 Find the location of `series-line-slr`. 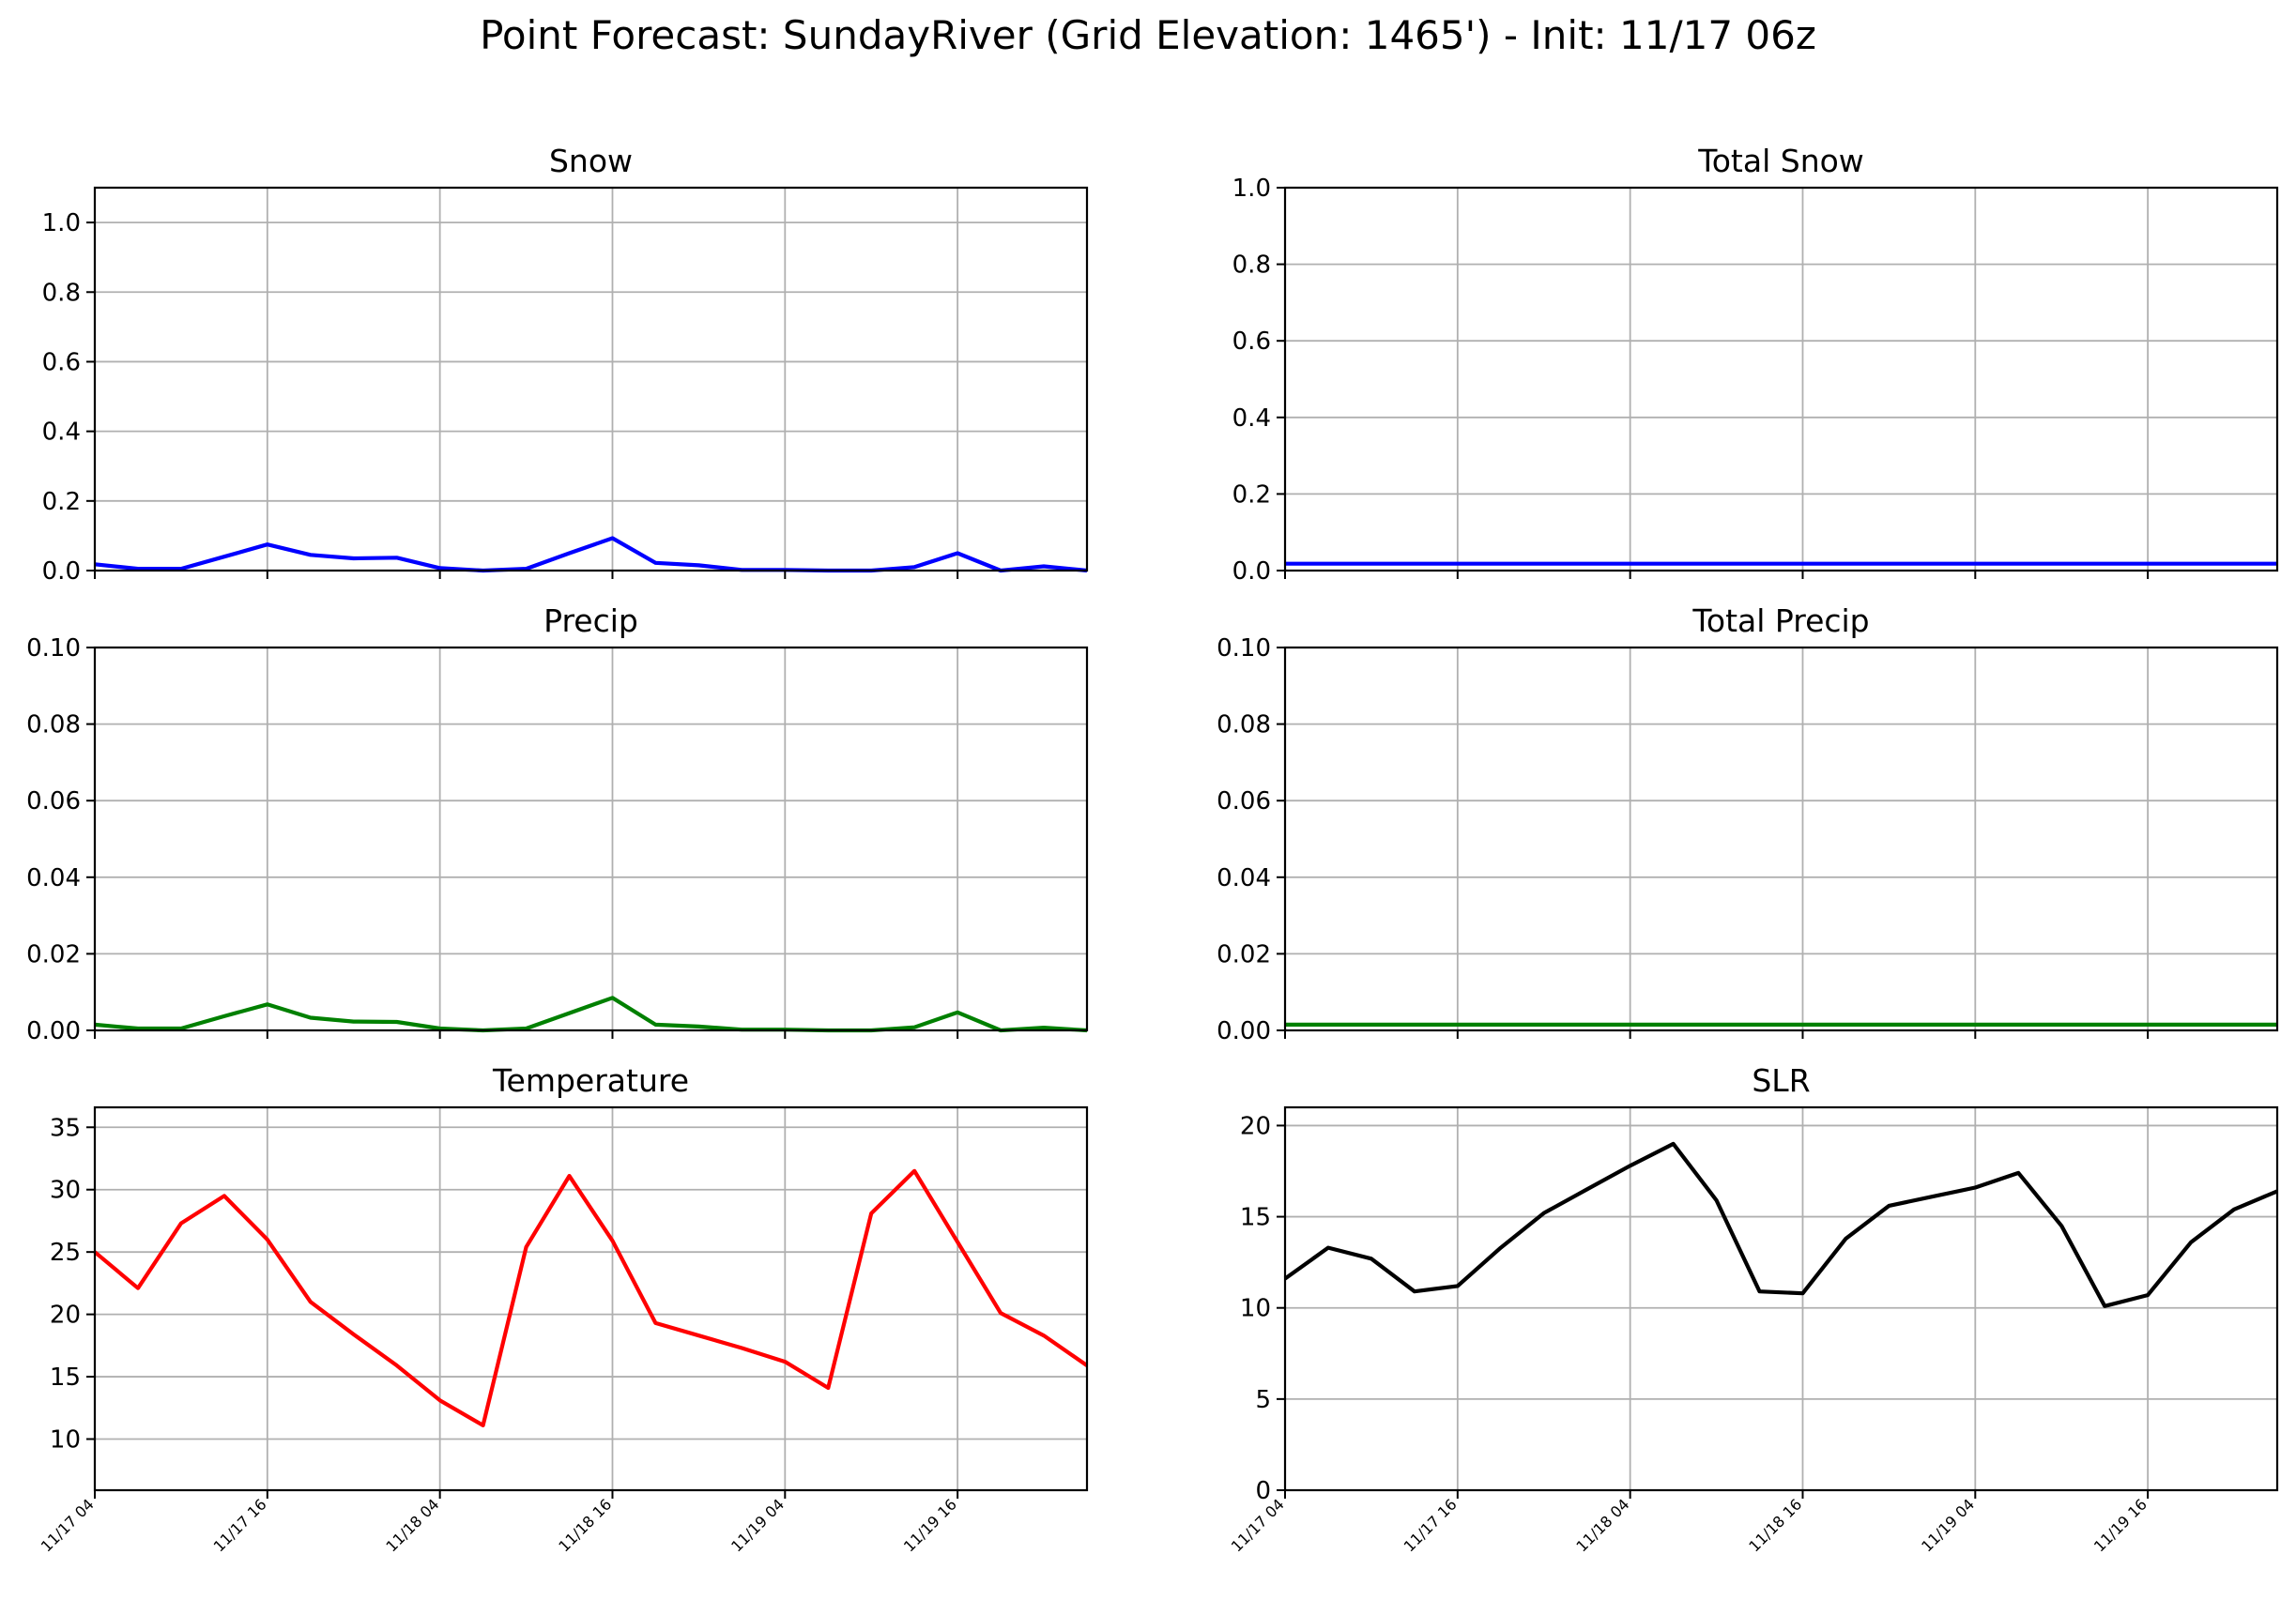

series-line-slr is located at coordinates (1780, 1225).